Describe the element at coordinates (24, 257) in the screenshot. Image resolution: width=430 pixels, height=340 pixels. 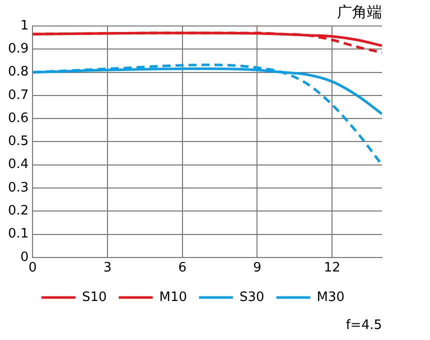
I see `y-tick-label: 0` at that location.